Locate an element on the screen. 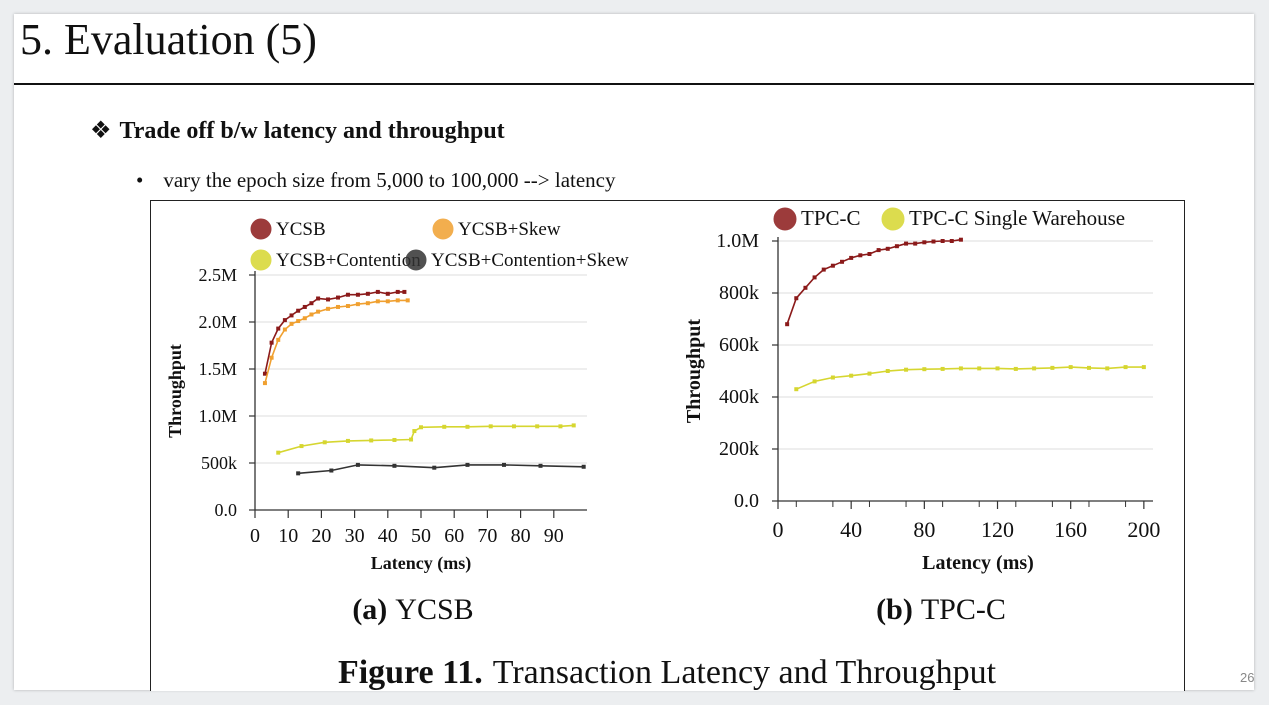  ytick-label-ycsb: 1.5M is located at coordinates (217, 369).